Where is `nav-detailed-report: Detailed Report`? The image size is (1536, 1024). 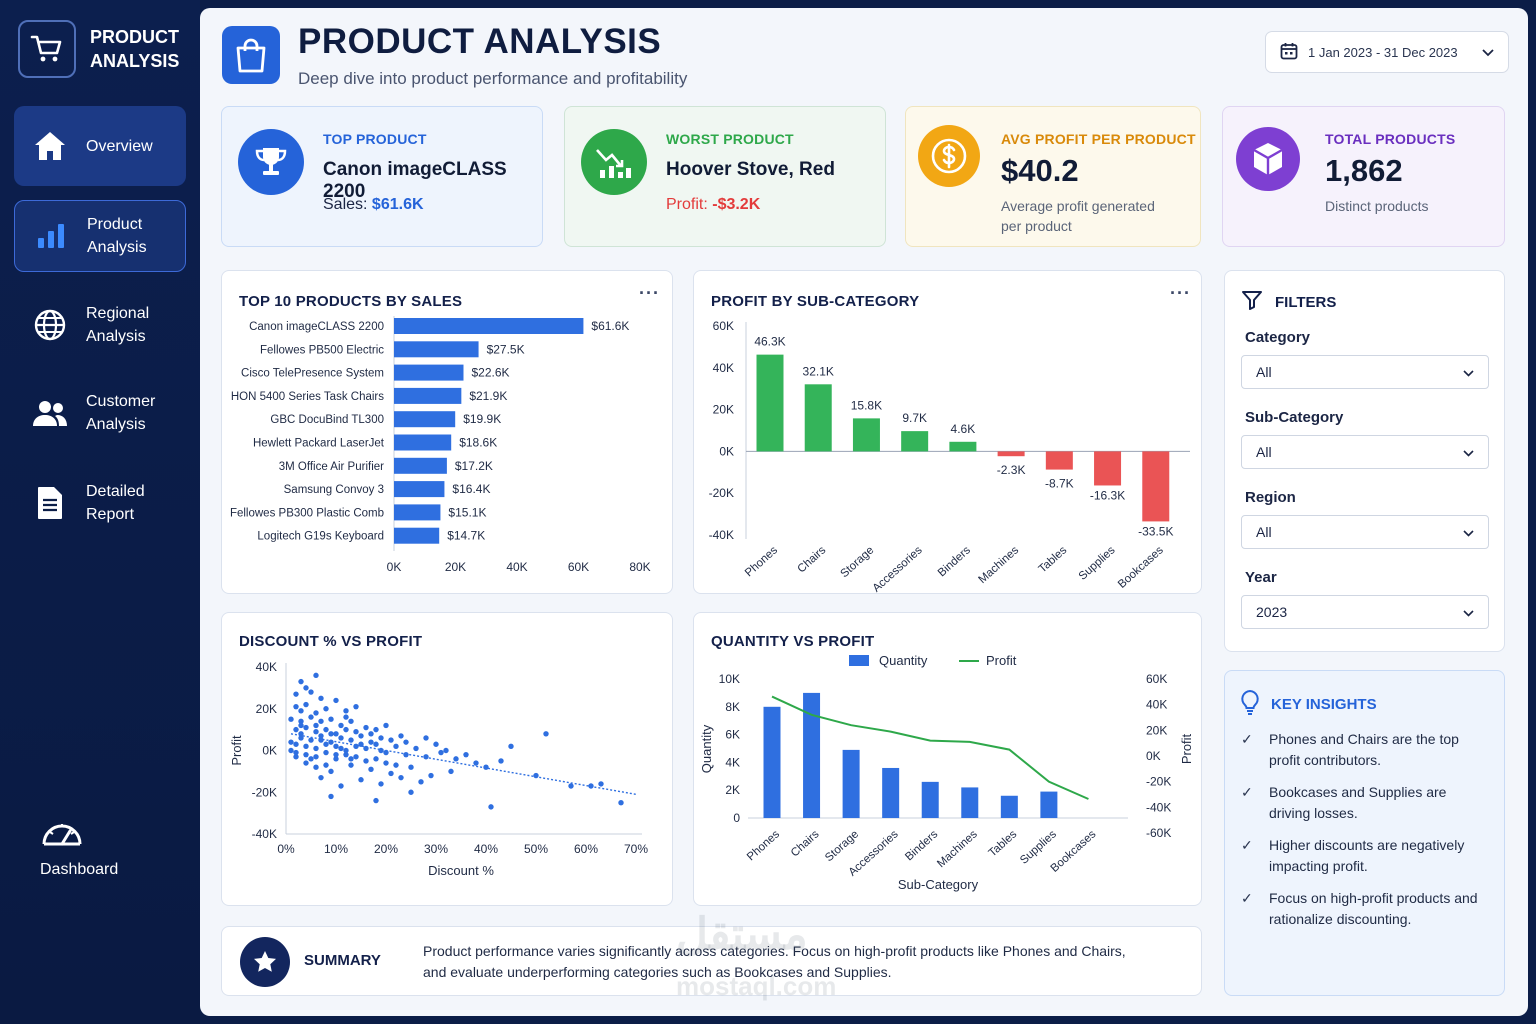
nav-detailed-report: Detailed Report is located at coordinates (100, 503).